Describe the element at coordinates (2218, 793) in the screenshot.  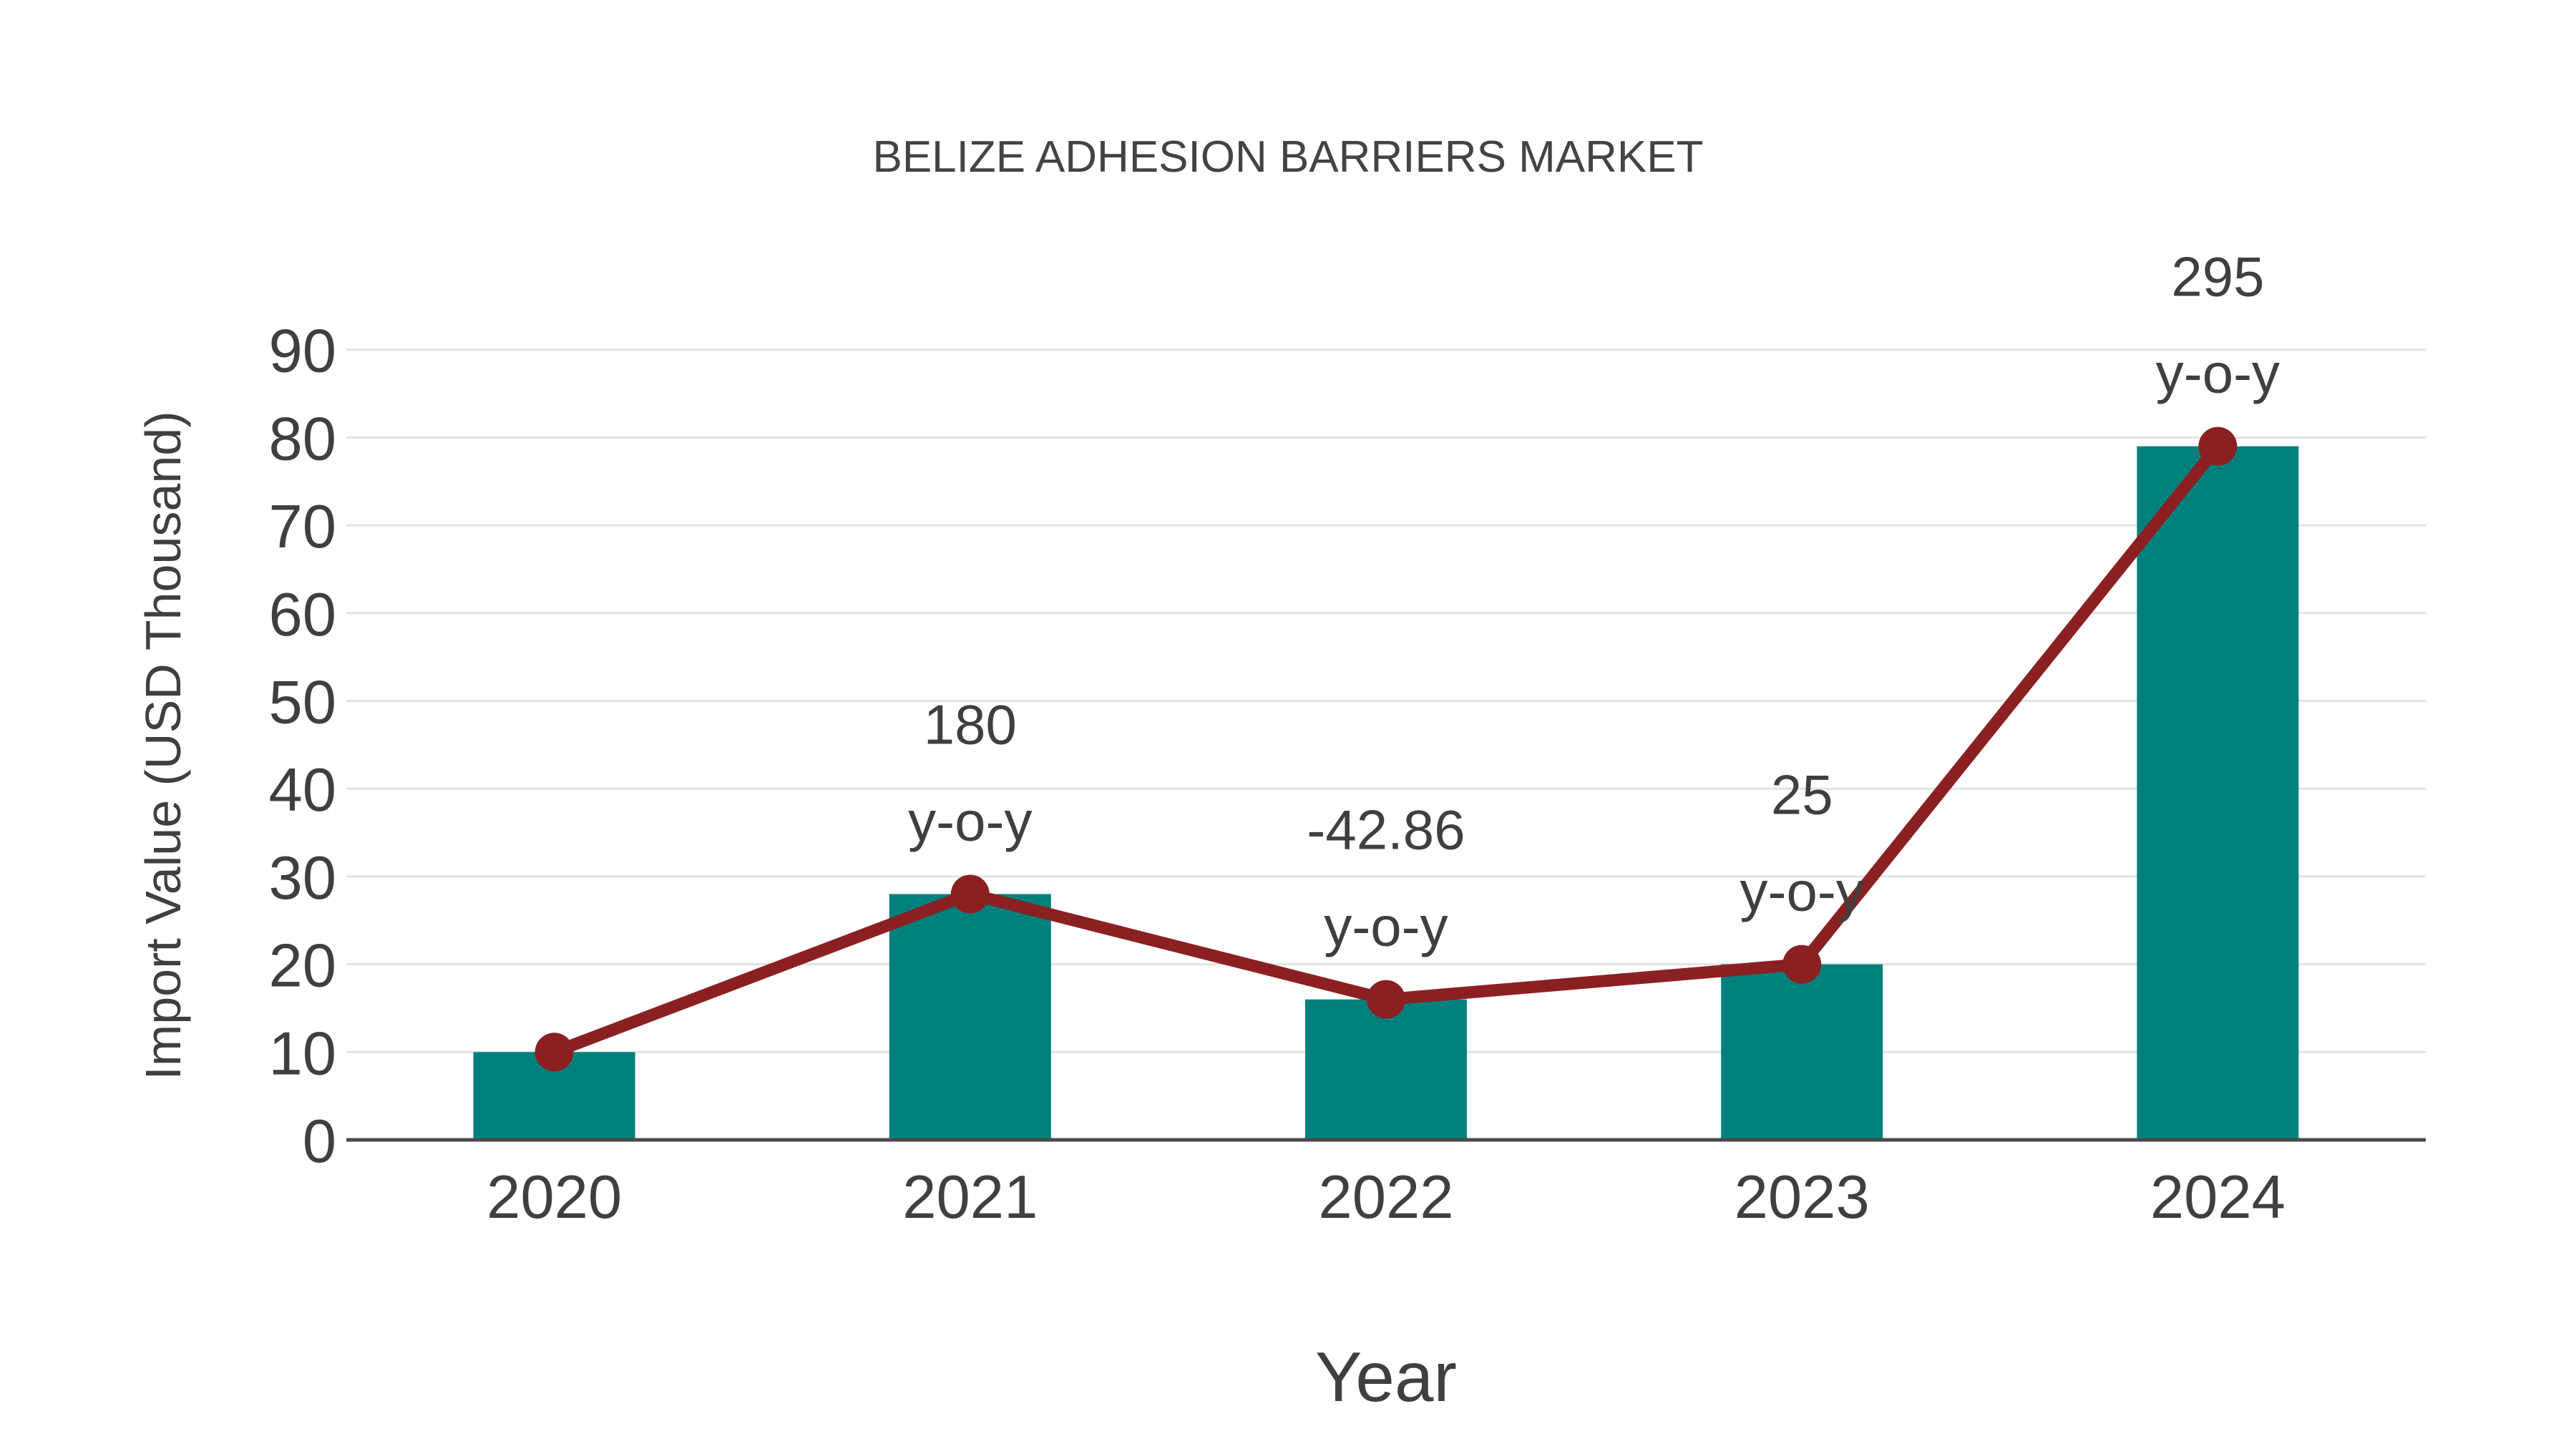
I see `bar-2024` at that location.